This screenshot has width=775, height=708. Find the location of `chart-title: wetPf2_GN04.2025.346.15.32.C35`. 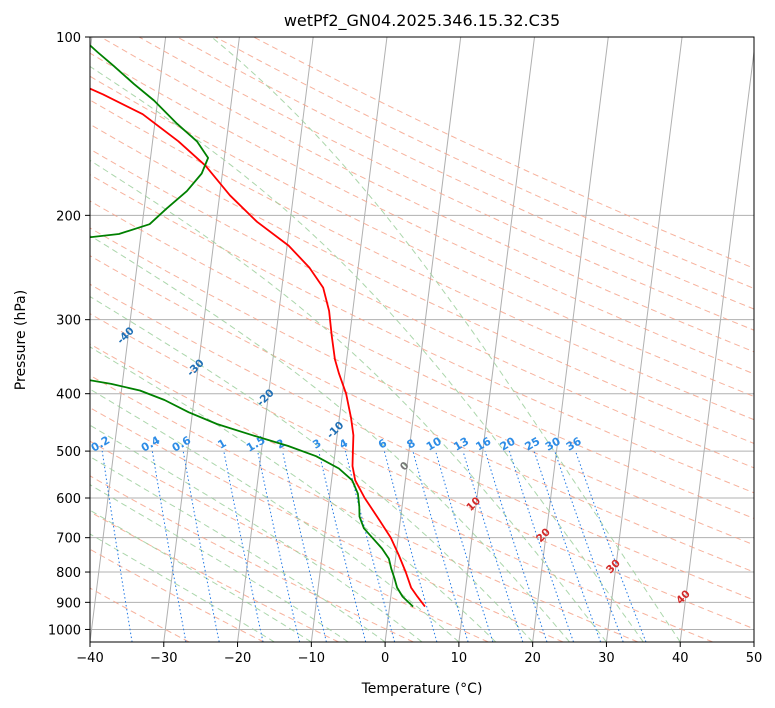

chart-title: wetPf2_GN04.2025.346.15.32.C35 is located at coordinates (422, 21).